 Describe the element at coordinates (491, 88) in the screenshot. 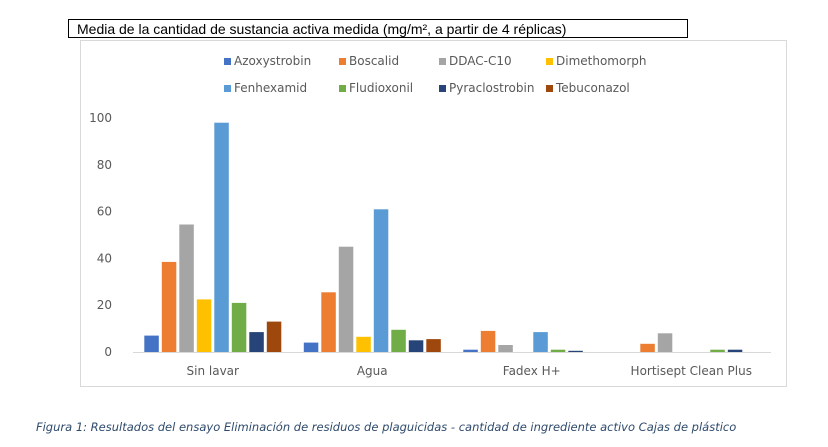

I see `legend-label: Pyraclostrobin` at that location.